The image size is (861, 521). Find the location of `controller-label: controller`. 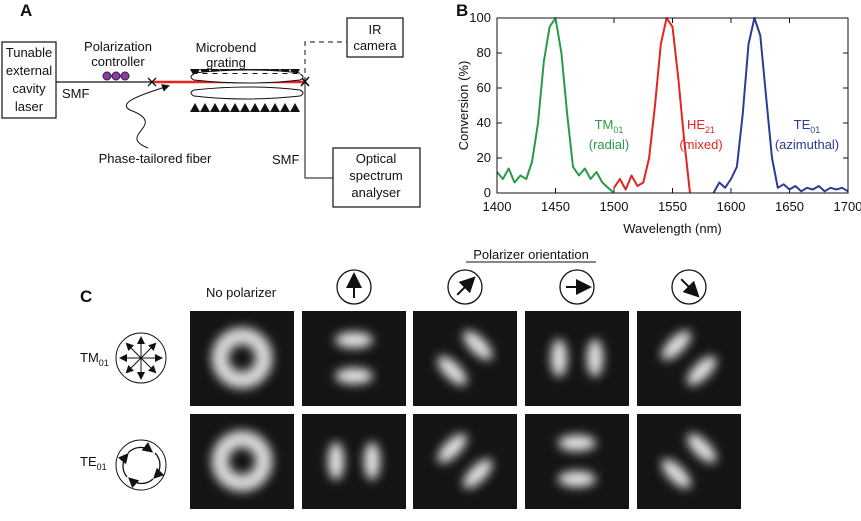

controller-label: controller is located at coordinates (118, 61).